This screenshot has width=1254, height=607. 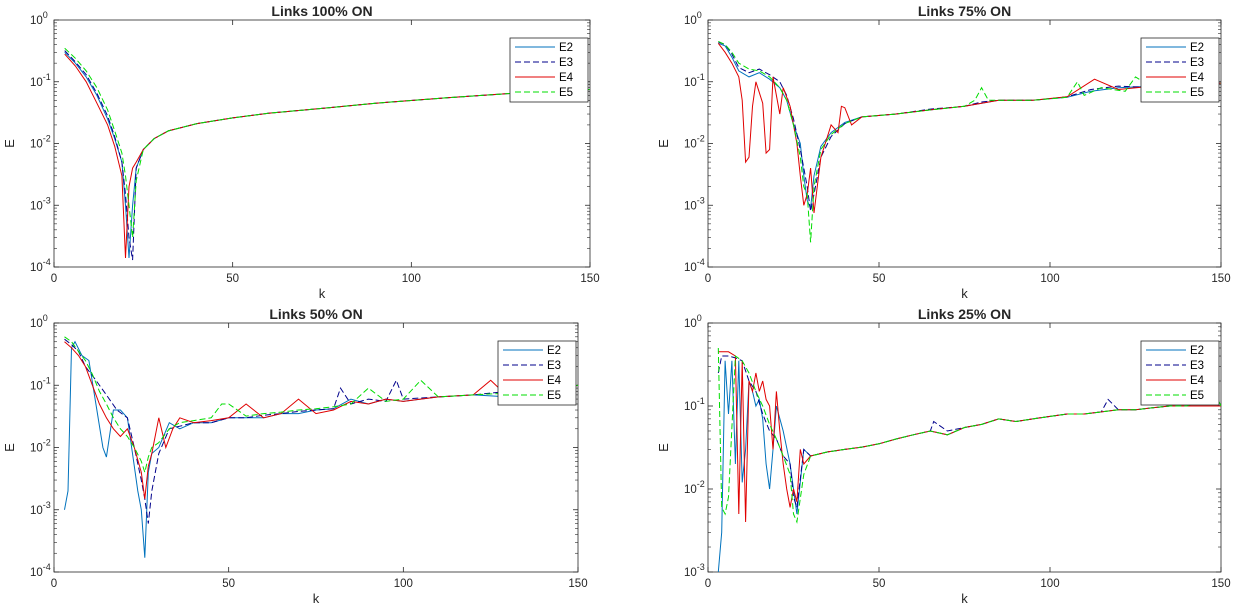 I want to click on chart-title: Links 25% ON, so click(x=964, y=314).